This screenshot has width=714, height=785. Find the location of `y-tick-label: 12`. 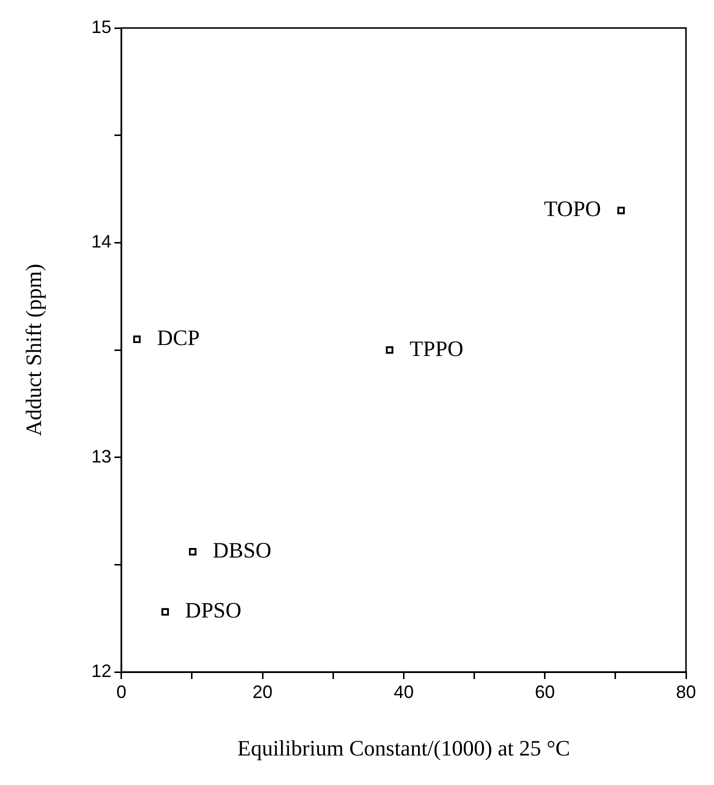

y-tick-label: 12 is located at coordinates (101, 670).